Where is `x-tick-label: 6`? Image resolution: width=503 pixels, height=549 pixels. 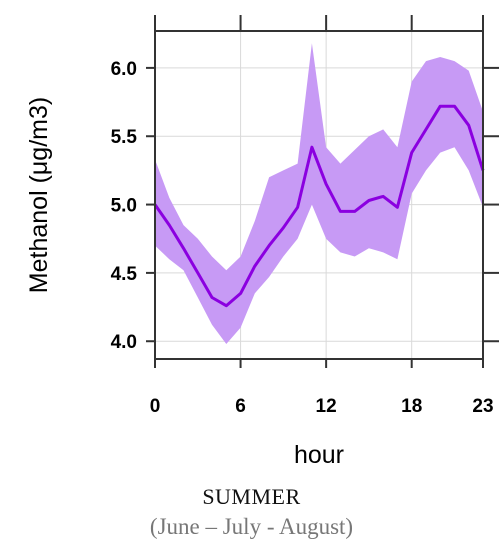 x-tick-label: 6 is located at coordinates (240, 406).